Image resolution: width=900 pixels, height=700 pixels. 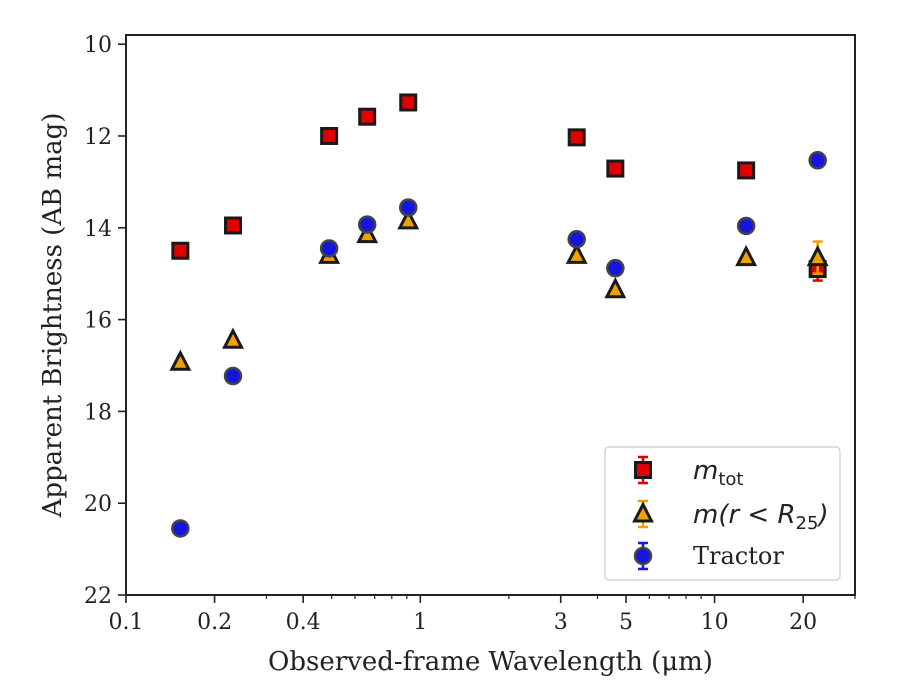 I want to click on y-axis-label: Apparent Brightness (AB mag), so click(x=53, y=316).